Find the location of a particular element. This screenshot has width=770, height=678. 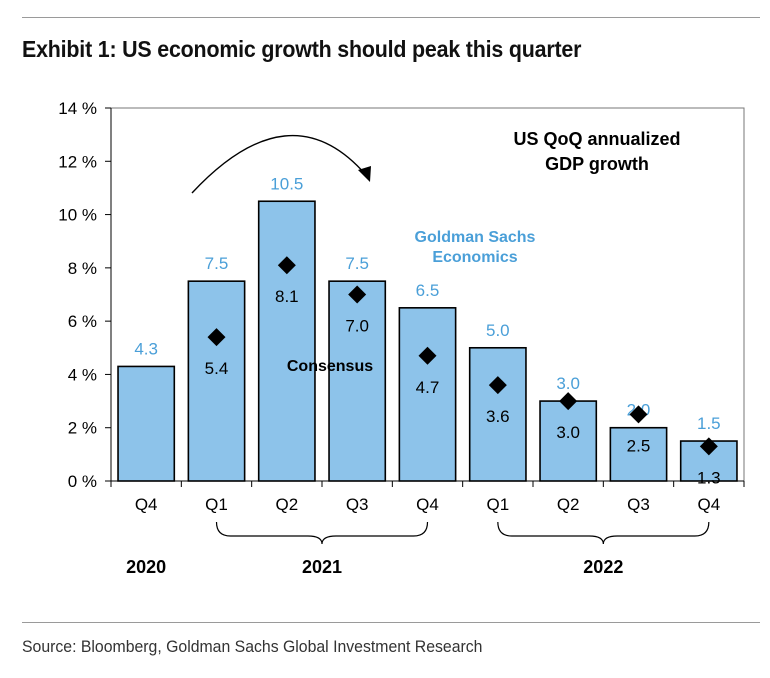

bottom-rule is located at coordinates (391, 622).